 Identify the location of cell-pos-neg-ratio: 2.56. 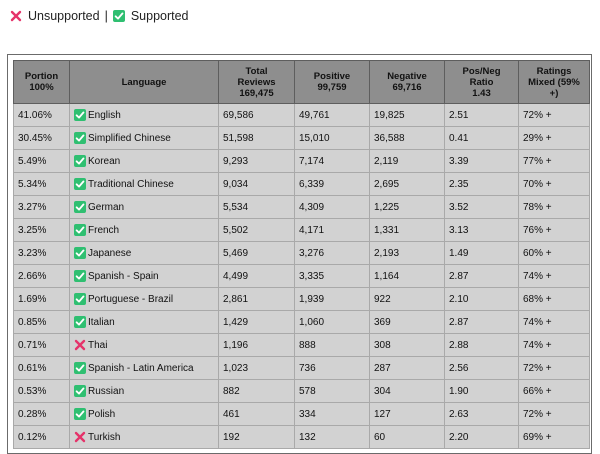
(481, 368).